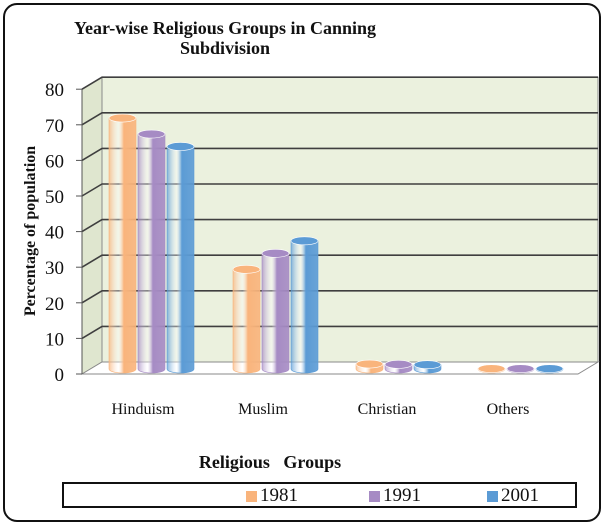  What do you see at coordinates (374, 496) in the screenshot?
I see `legend-swatch-1991` at bounding box center [374, 496].